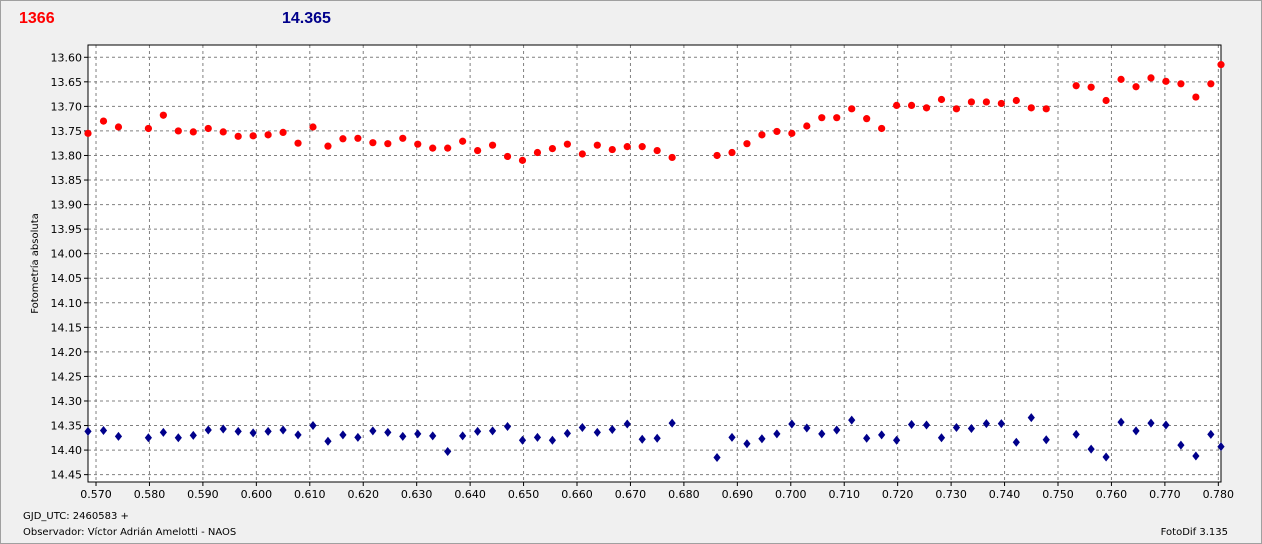 This screenshot has height=544, width=1262. Describe the element at coordinates (257, 494) in the screenshot. I see `x-tick-label: 0.600` at that location.